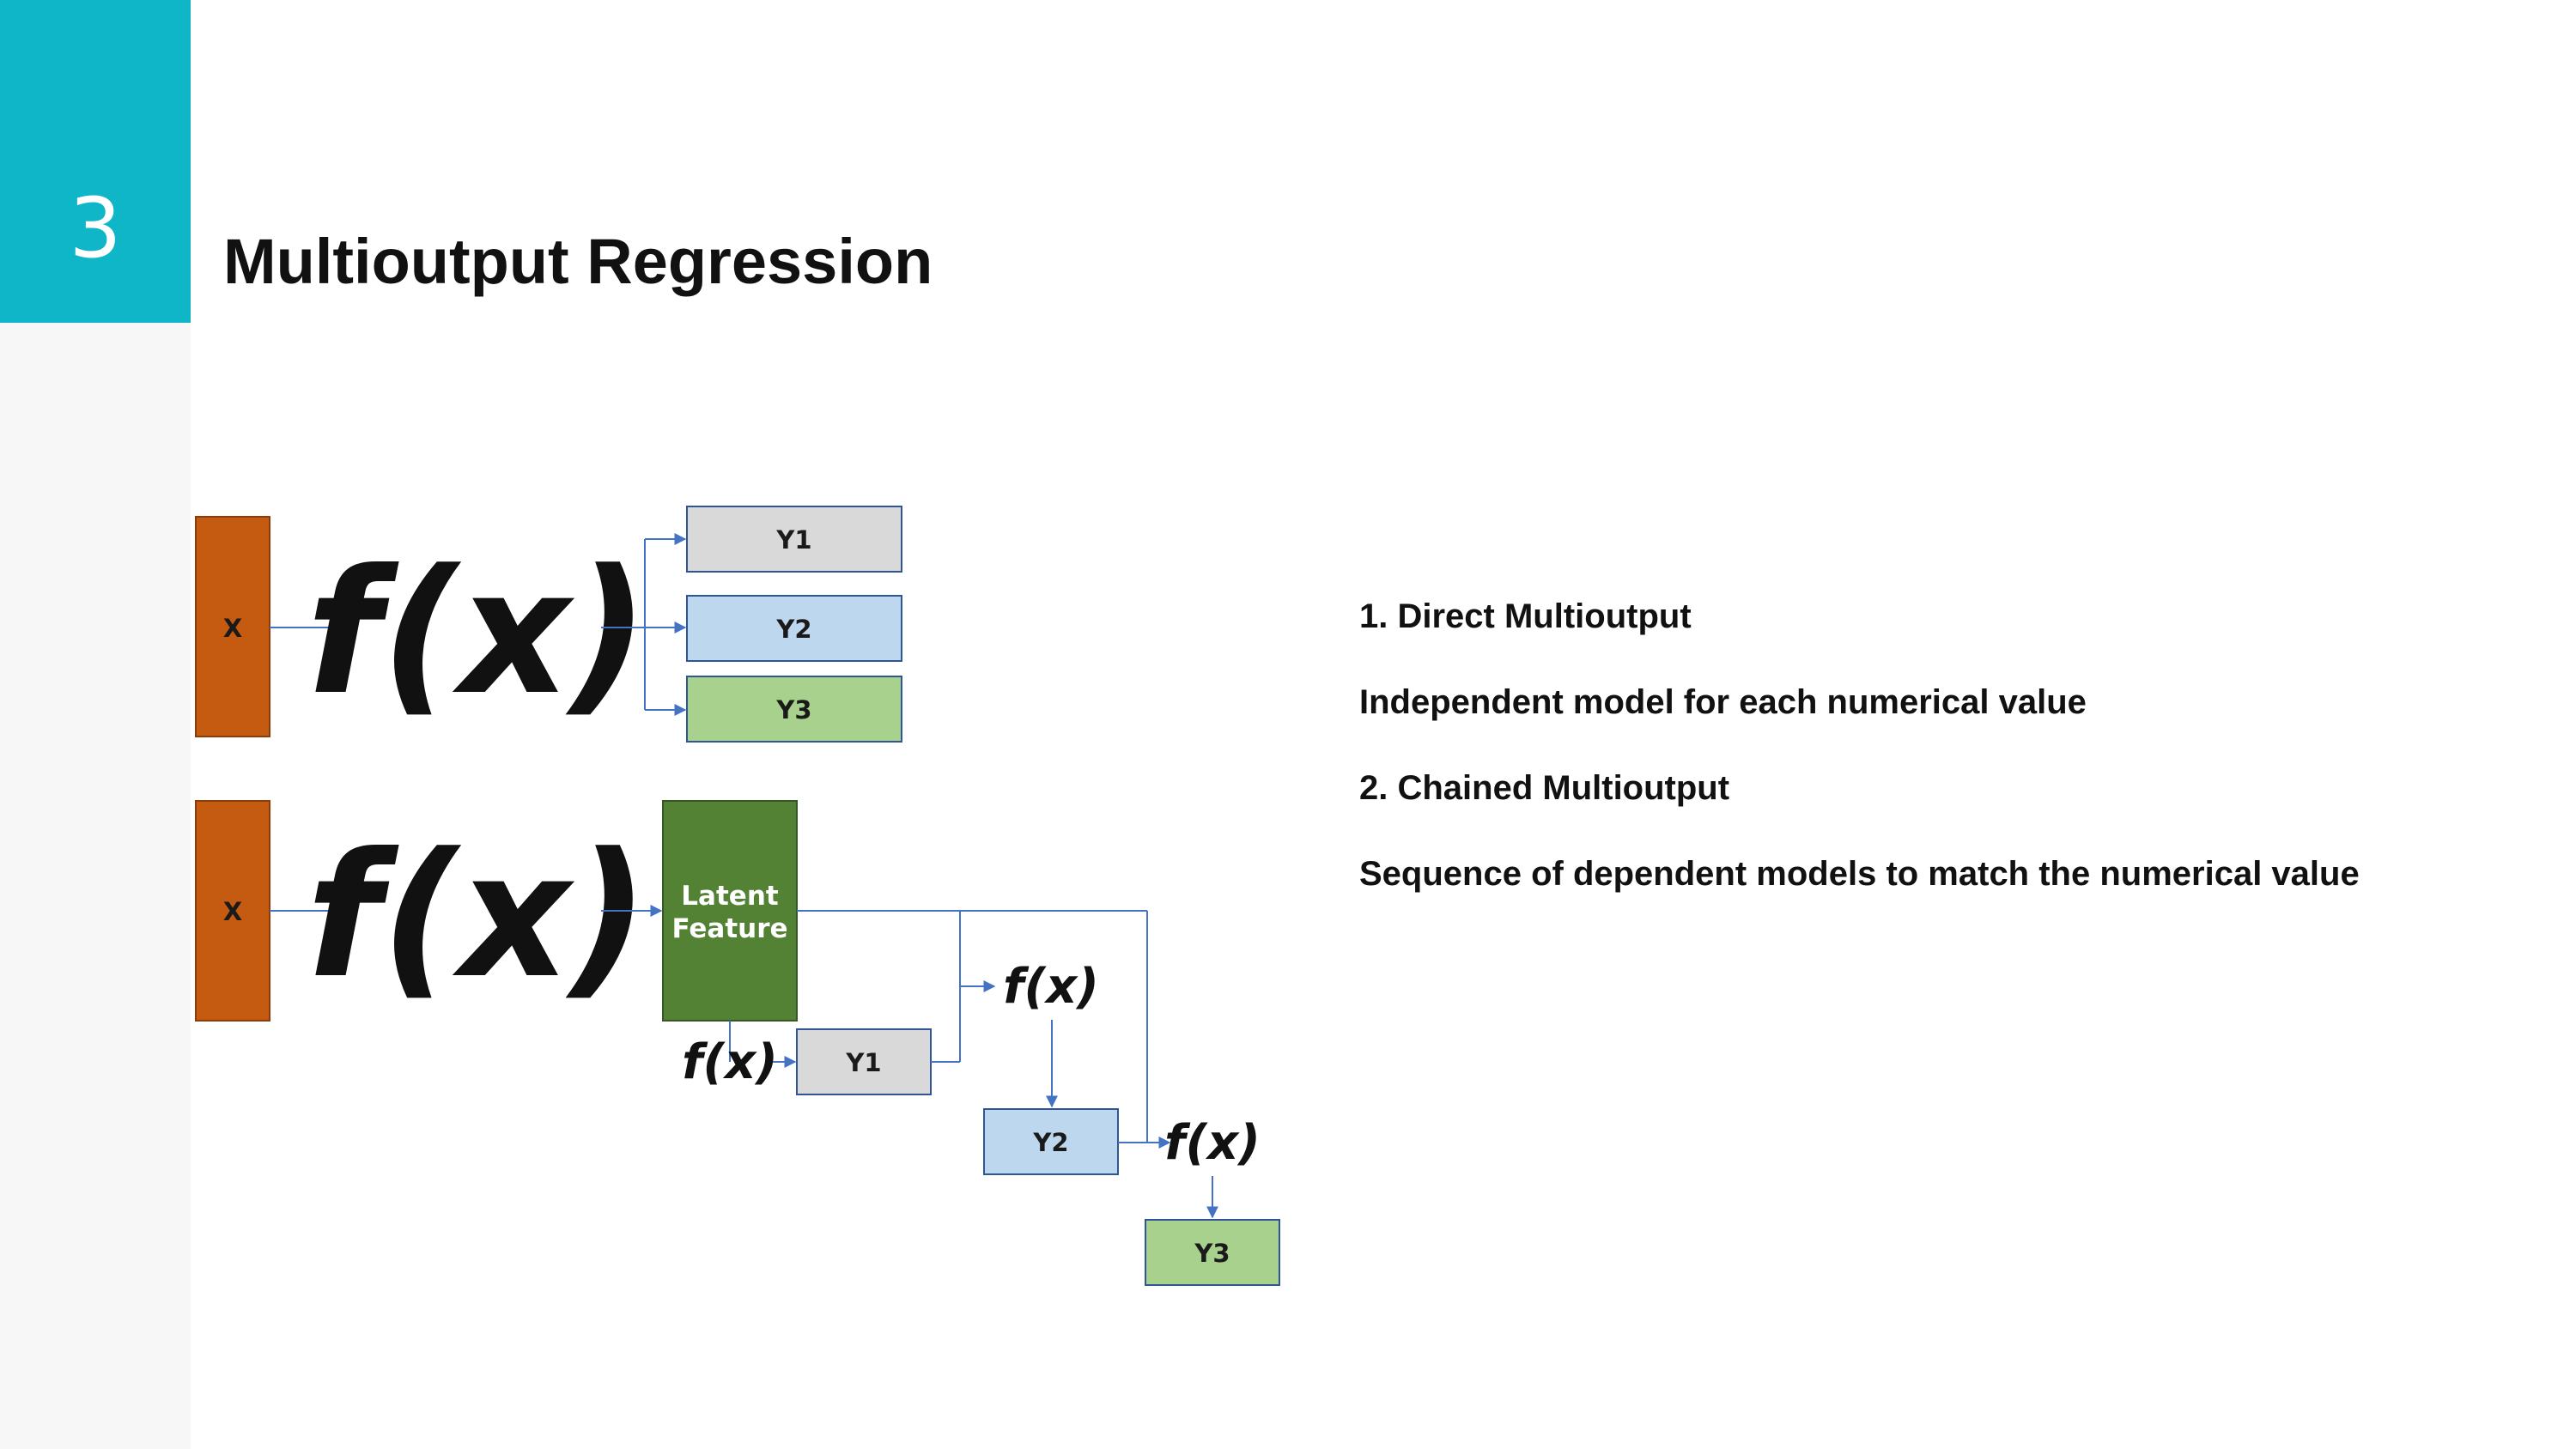 The width and height of the screenshot is (2576, 1449). I want to click on chained-step1-function-symbol: f(x), so click(730, 1062).